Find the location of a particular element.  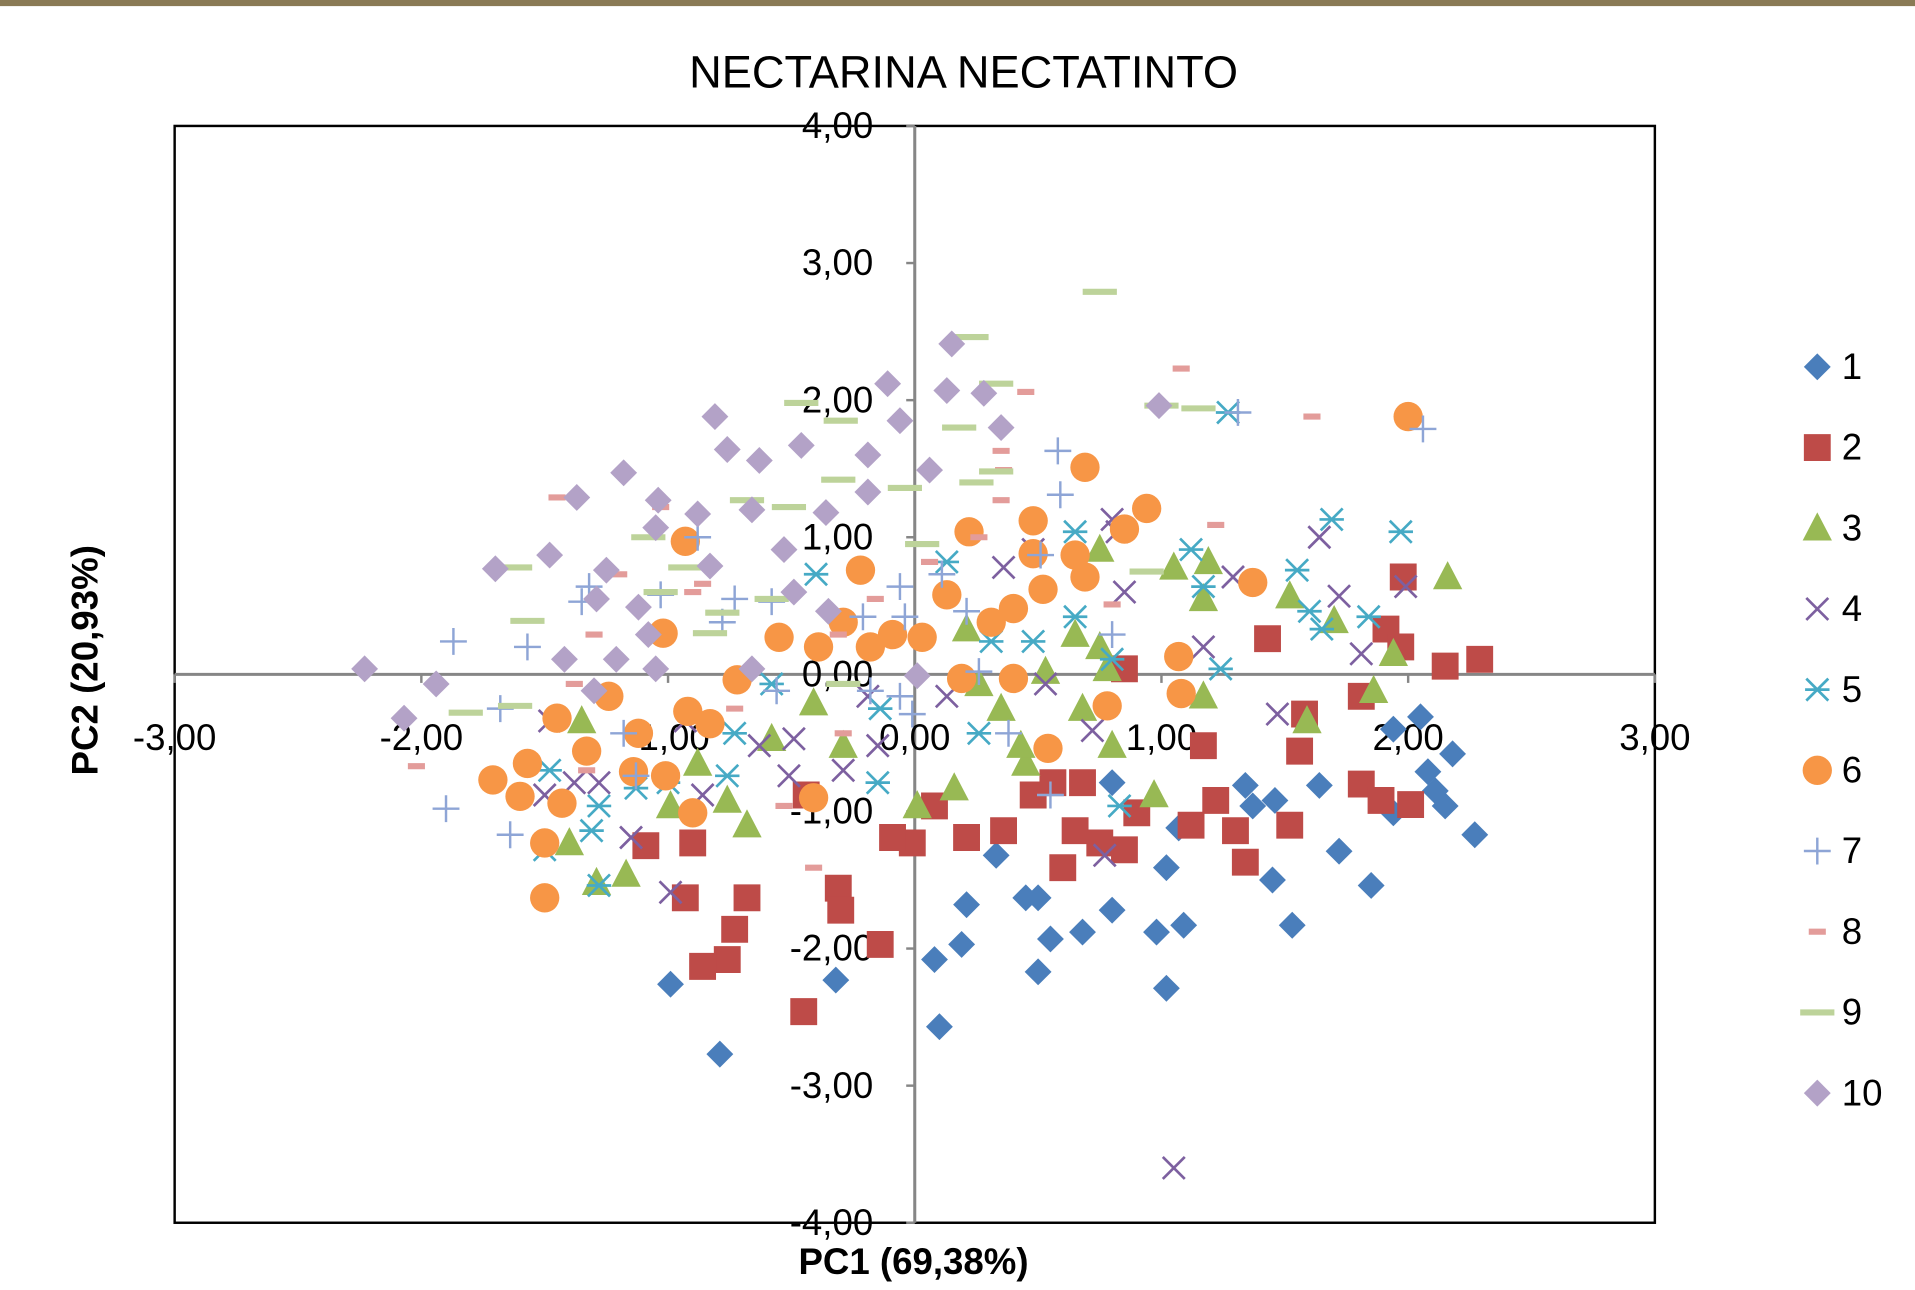

legend: 1 2 3 4 5 6 7 8 9 10 is located at coordinates (1841, 729).